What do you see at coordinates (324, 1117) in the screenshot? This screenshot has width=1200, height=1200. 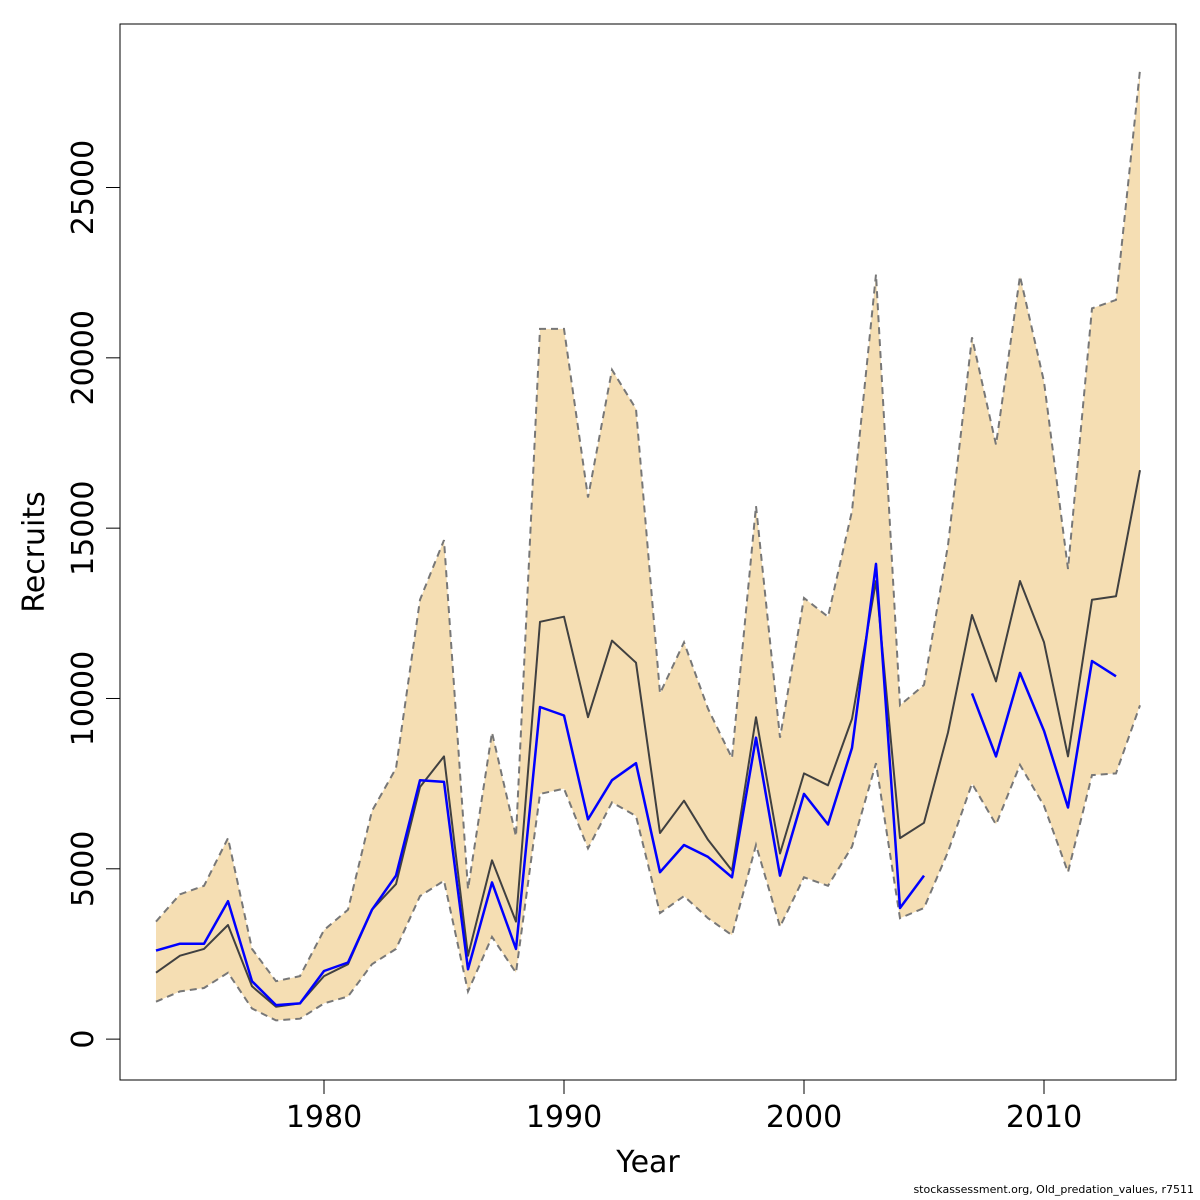 I see `x-tick-label-1980: 1980` at bounding box center [324, 1117].